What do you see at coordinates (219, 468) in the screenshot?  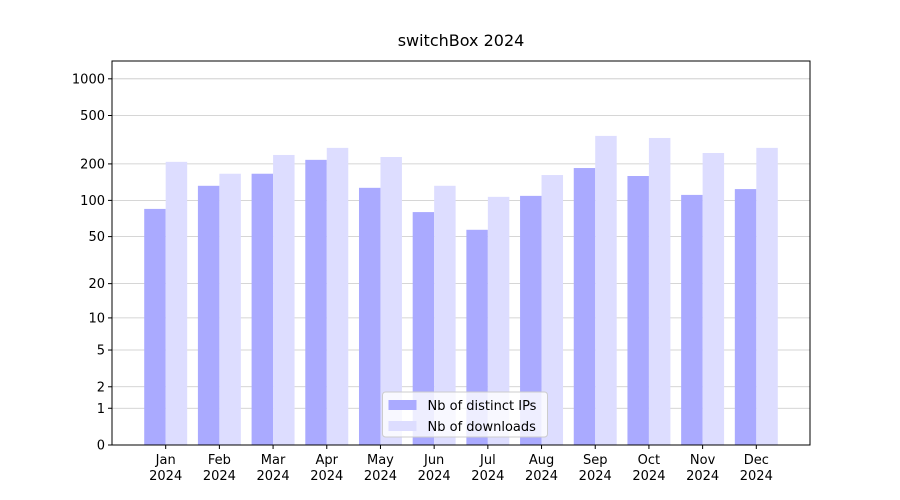 I see `x-tick-label: Feb 2024` at bounding box center [219, 468].